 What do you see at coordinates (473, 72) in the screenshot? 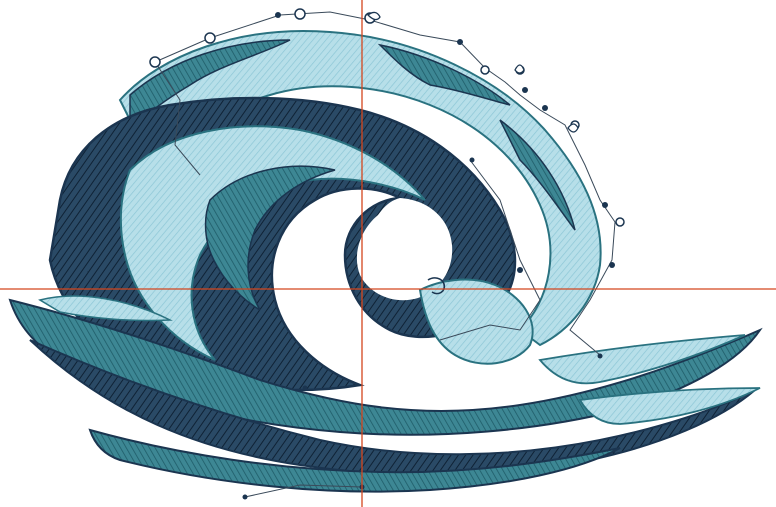
I see `trim-markers` at bounding box center [473, 72].